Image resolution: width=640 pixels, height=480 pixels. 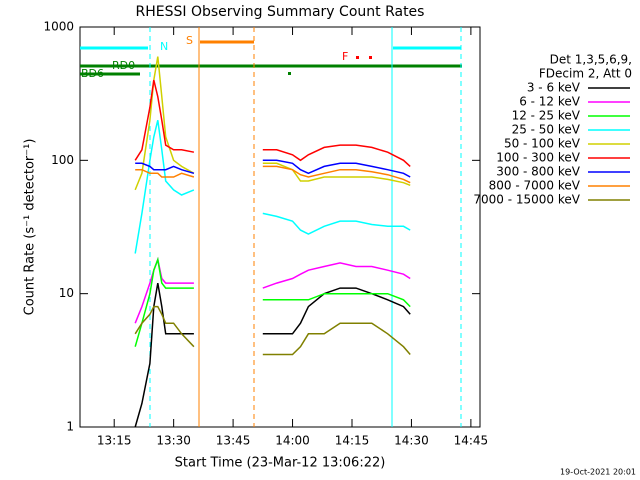 I want to click on y-tick-label: 1000, so click(x=58, y=27).